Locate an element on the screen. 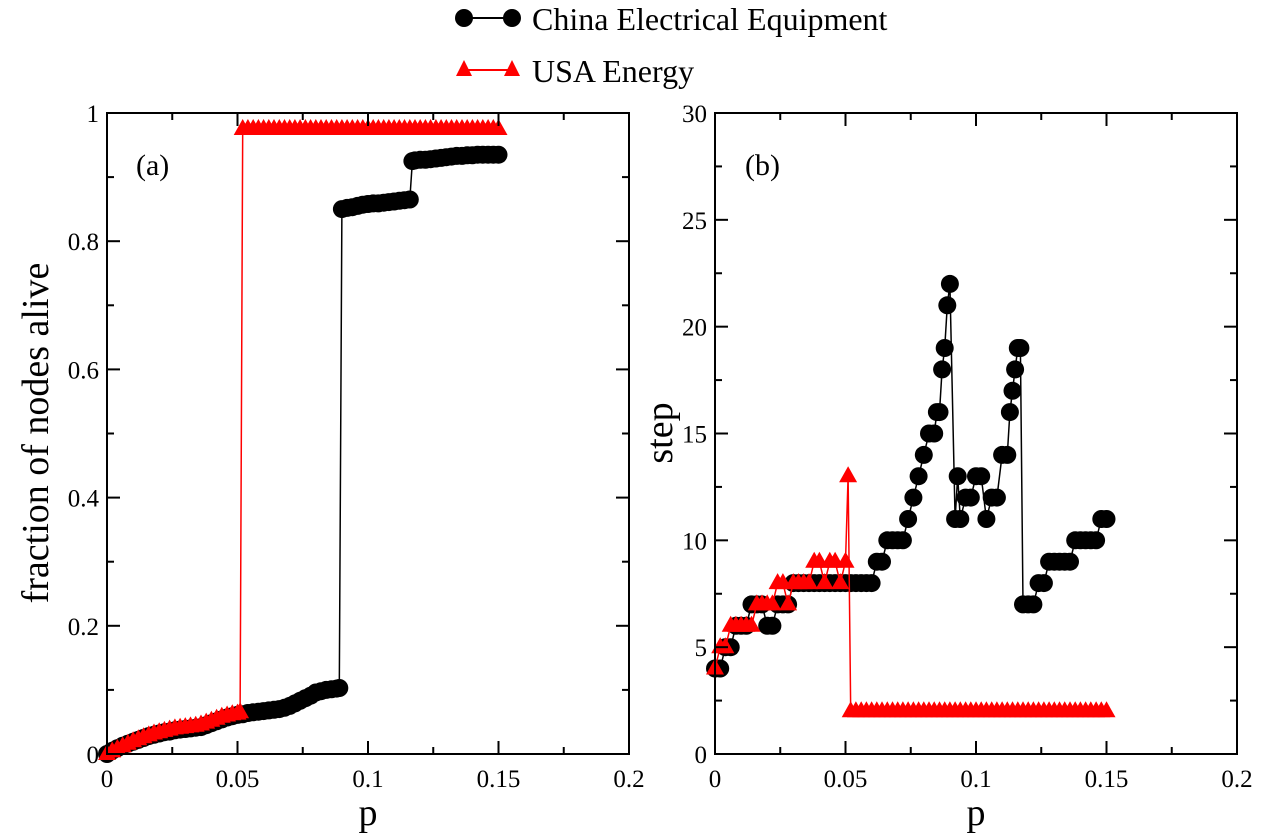 The image size is (1265, 837). panel-a-xtick-label: 0.2 is located at coordinates (628, 779).